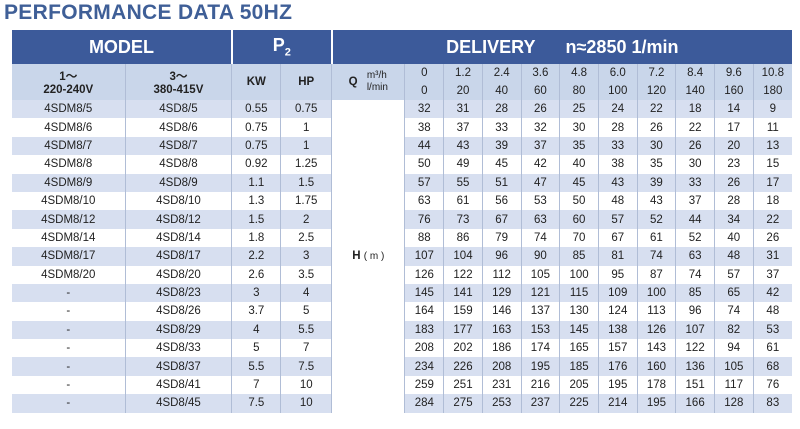 Image resolution: width=800 pixels, height=429 pixels. What do you see at coordinates (695, 293) in the screenshot?
I see `head-value-cell: 85` at bounding box center [695, 293].